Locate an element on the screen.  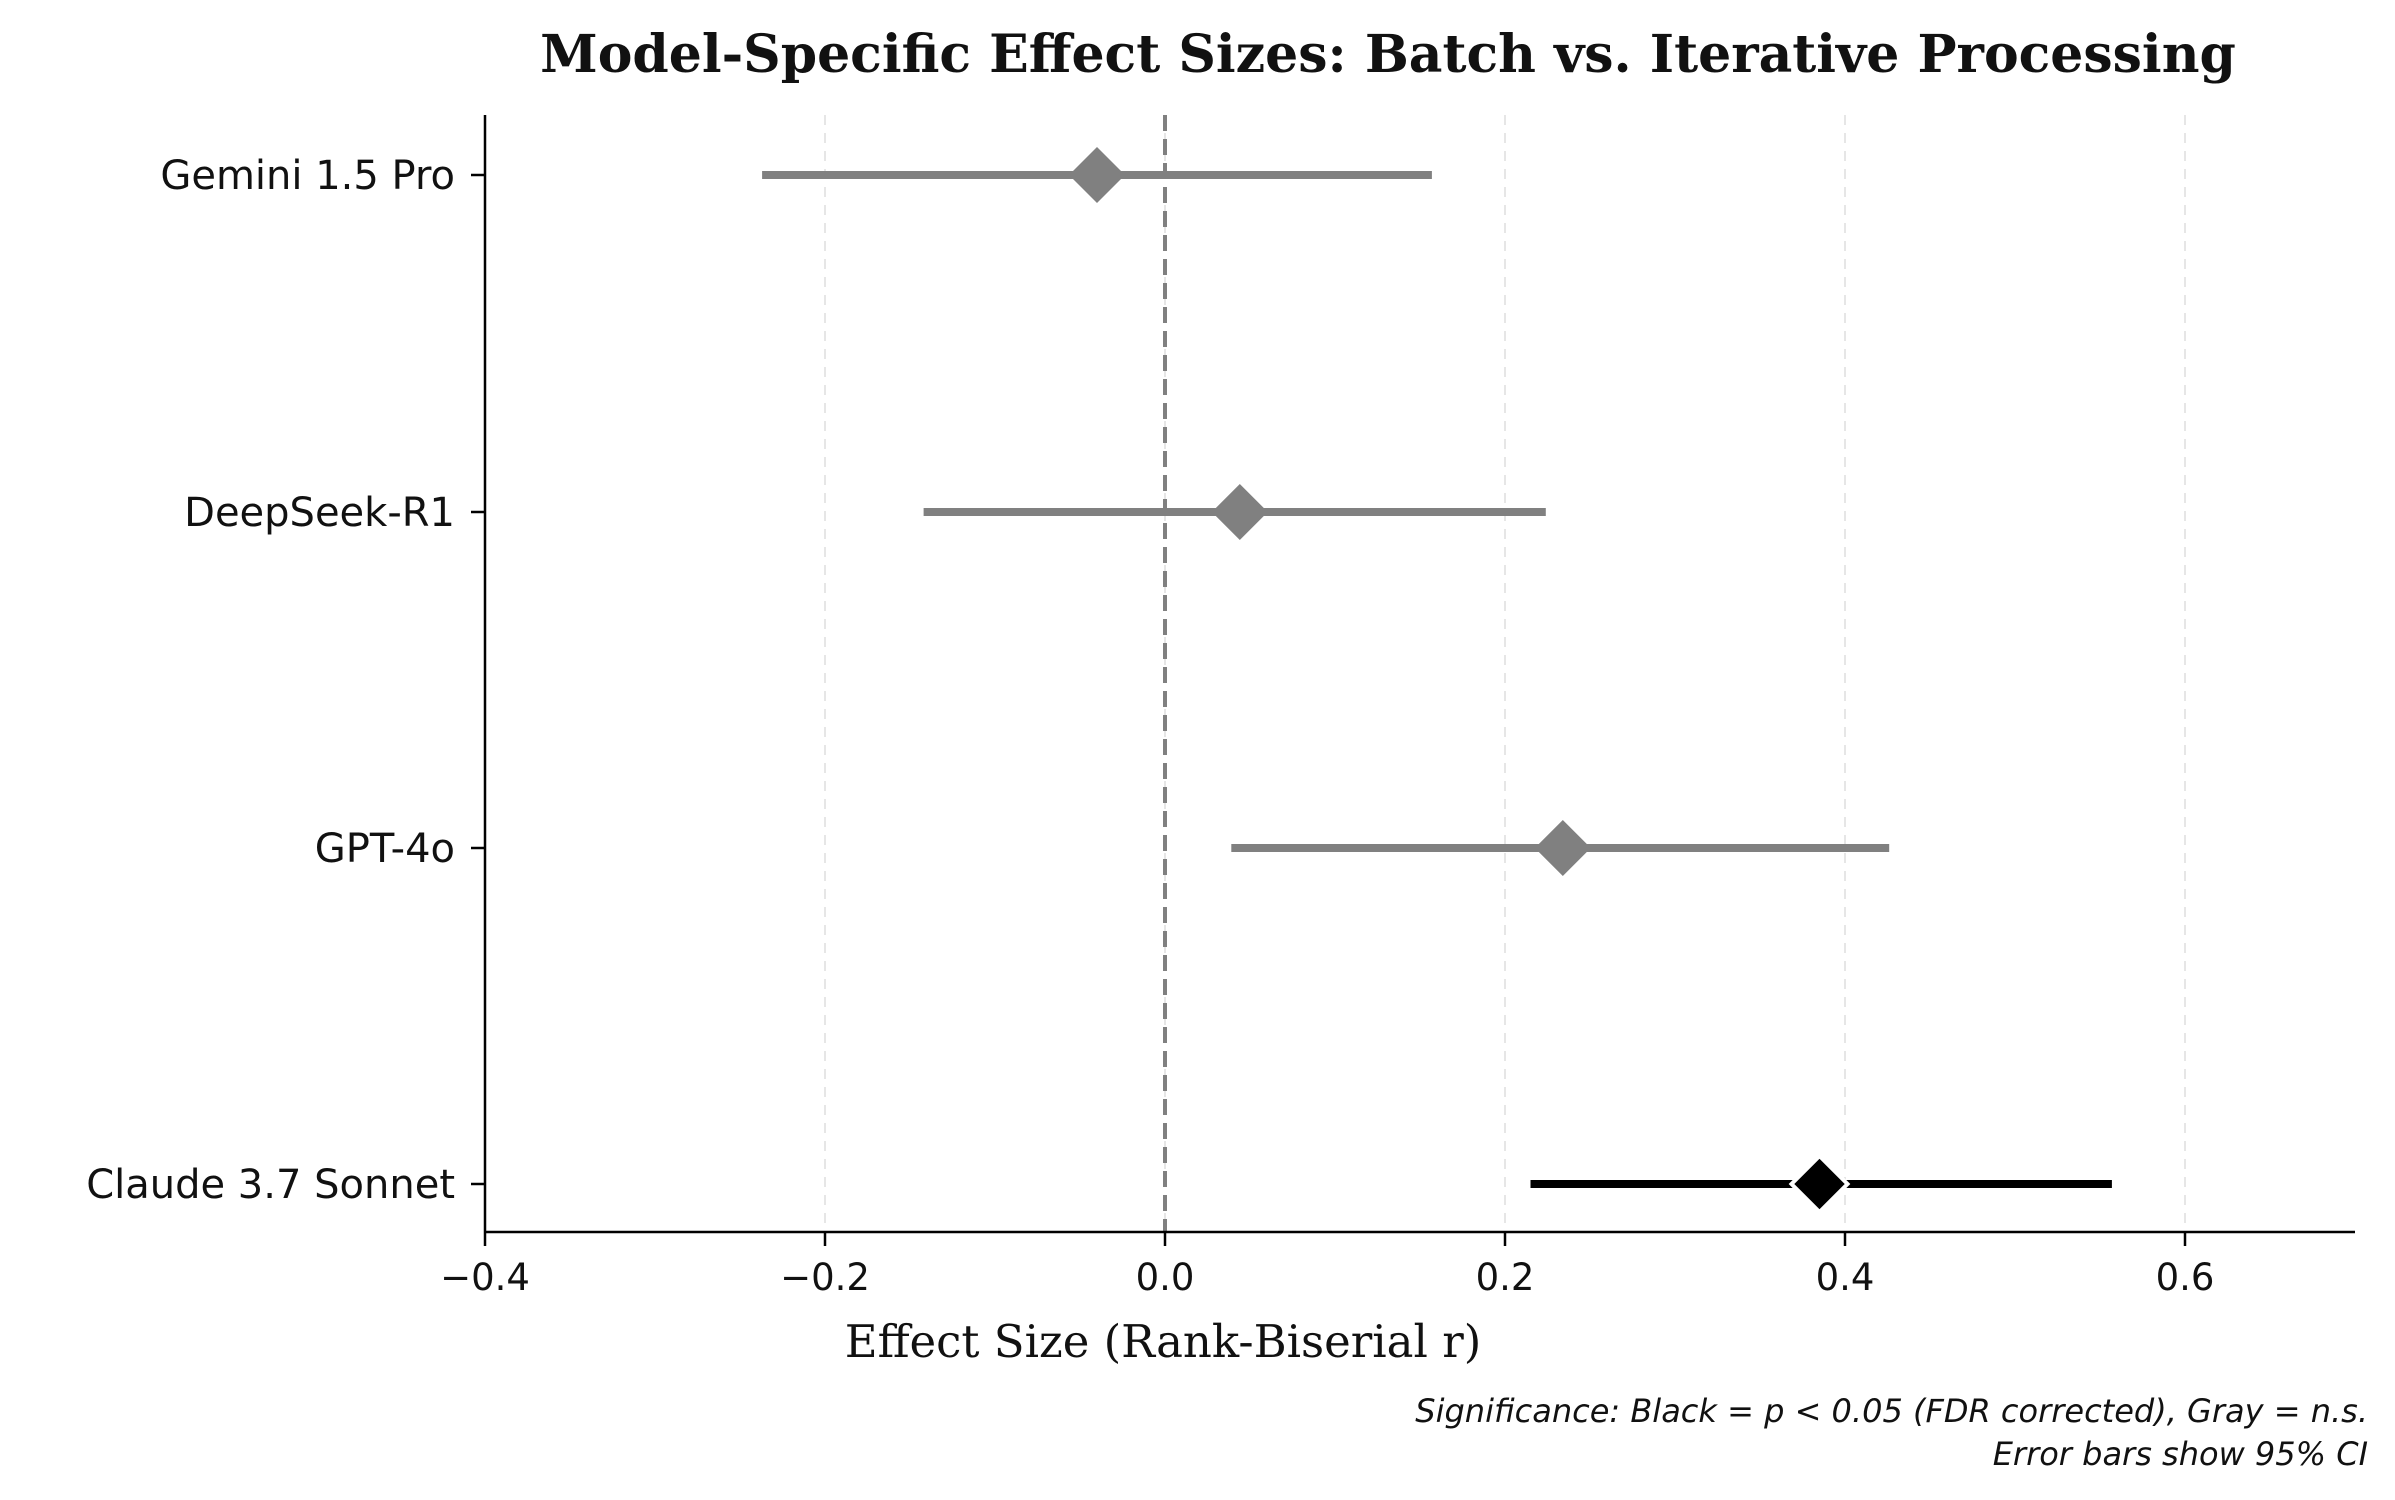
x-tick-label: −0.2 is located at coordinates (825, 1277).